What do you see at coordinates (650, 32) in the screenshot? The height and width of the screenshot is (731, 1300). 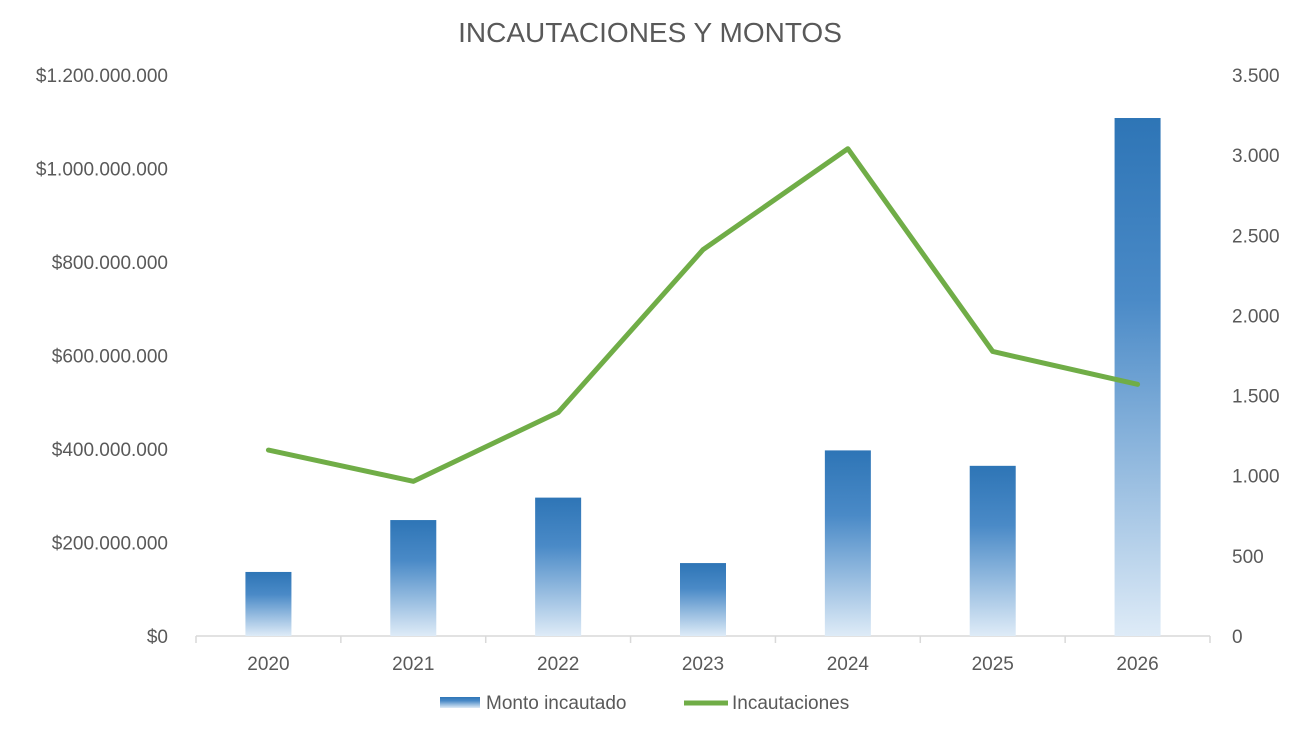 I see `chart-title: INCAUTACIONES Y MONTOS` at bounding box center [650, 32].